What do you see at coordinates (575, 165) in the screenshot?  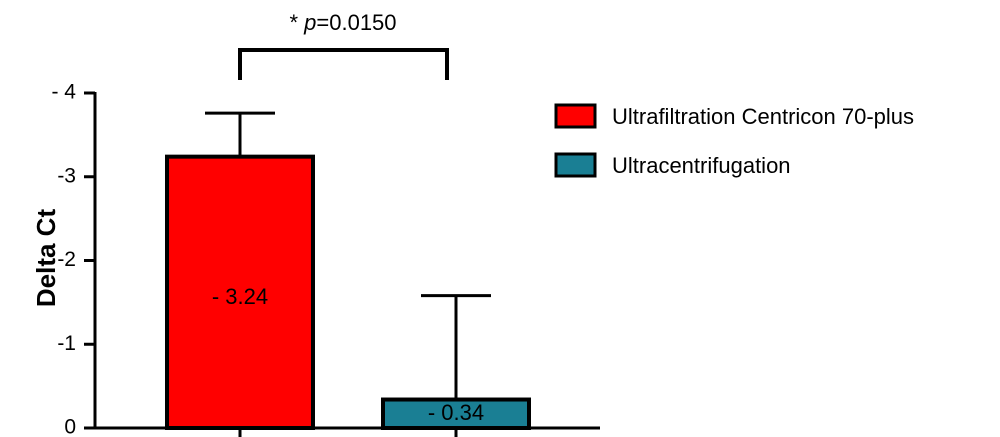 I see `legend-swatch-ultracentrifugation` at bounding box center [575, 165].